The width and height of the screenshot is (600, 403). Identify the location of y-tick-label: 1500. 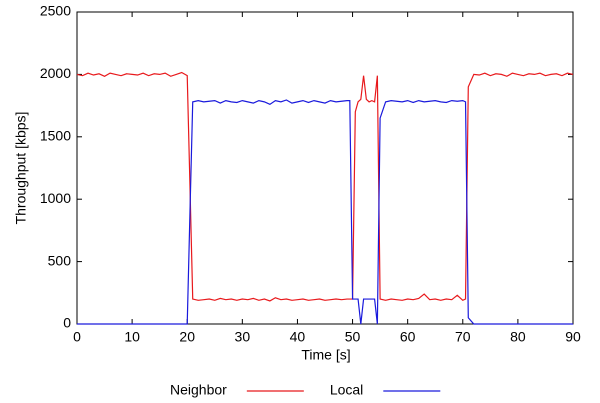
(55, 136).